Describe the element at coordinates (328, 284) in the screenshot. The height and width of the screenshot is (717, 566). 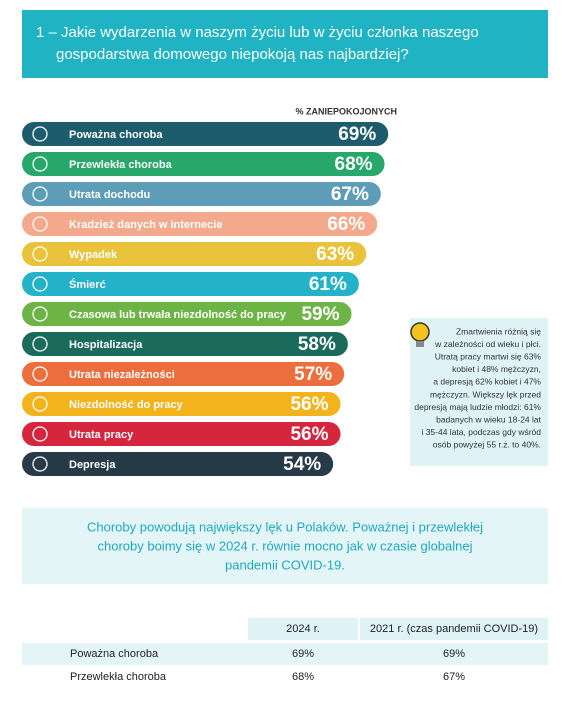
I see `value-label: 61%` at that location.